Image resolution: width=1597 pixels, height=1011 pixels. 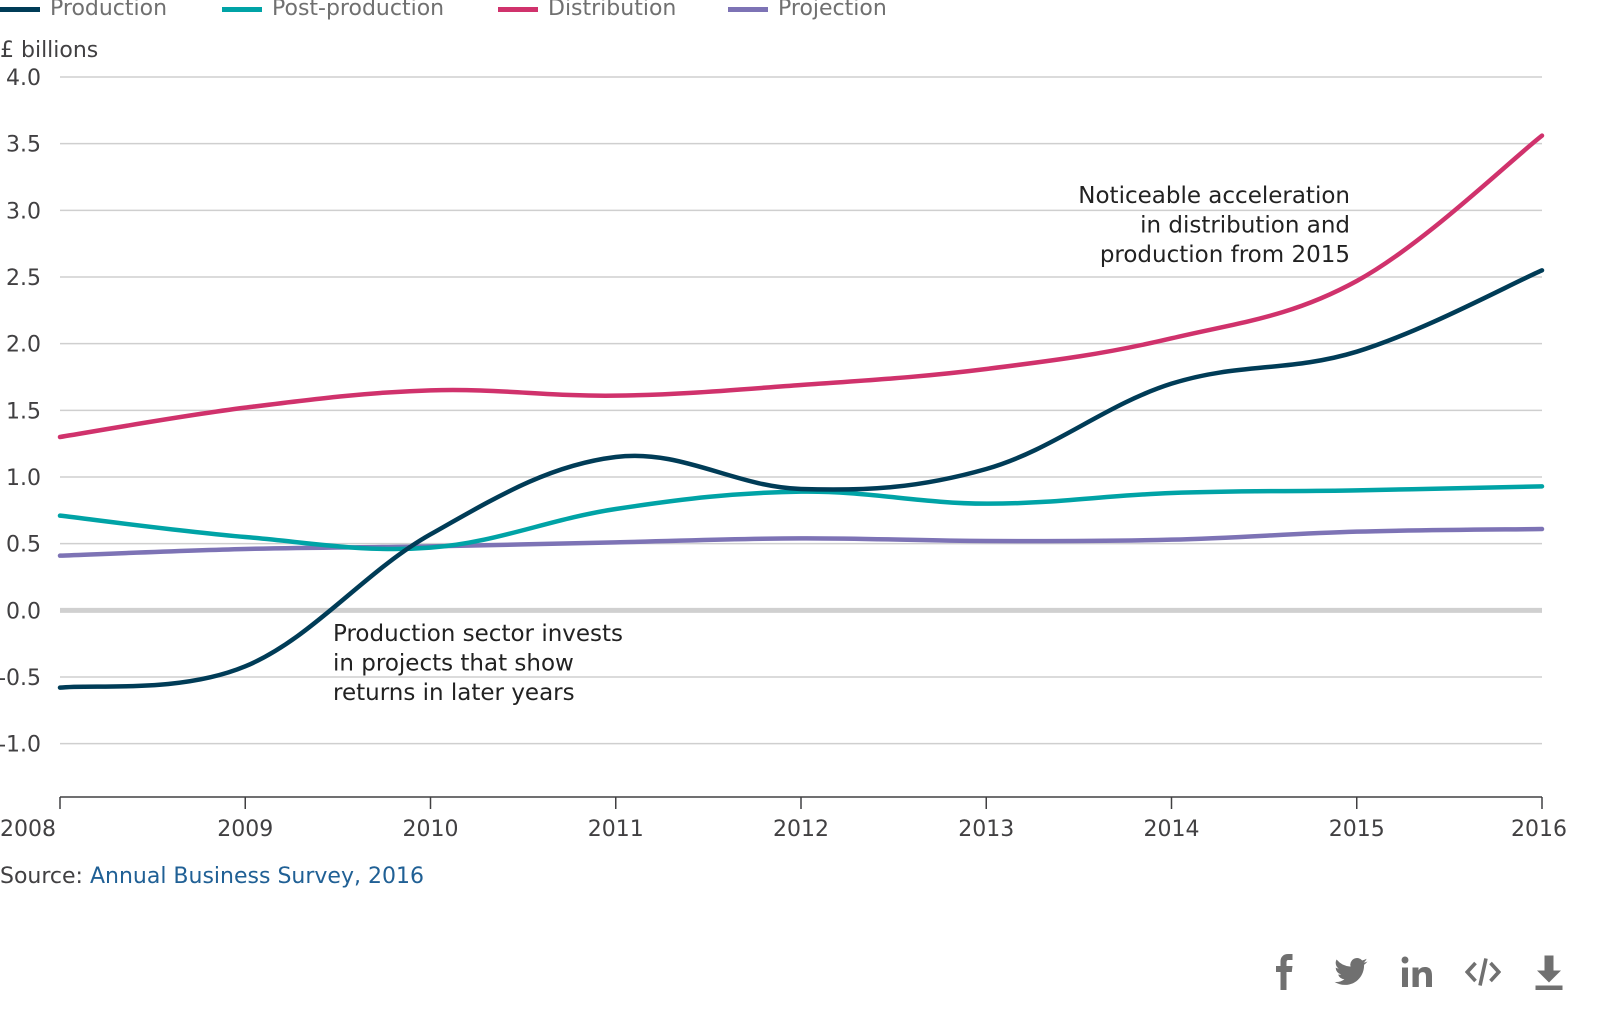 I want to click on embed-icon, so click(x=1483, y=972).